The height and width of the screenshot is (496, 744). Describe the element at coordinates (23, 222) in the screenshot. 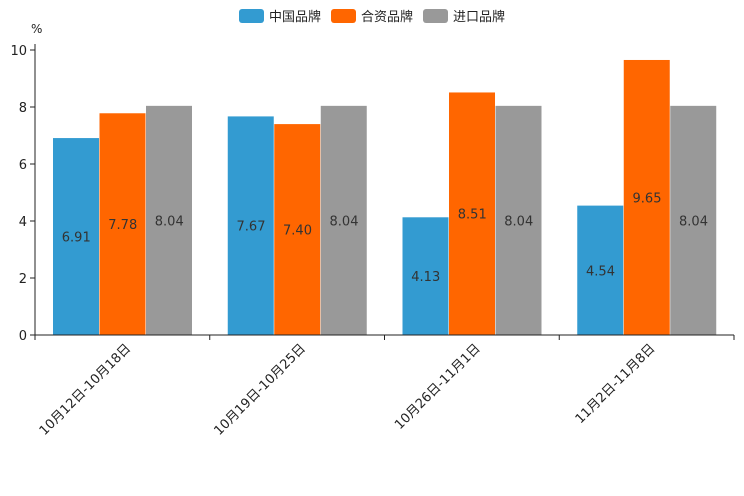

I see `y-tick-label: 4` at that location.